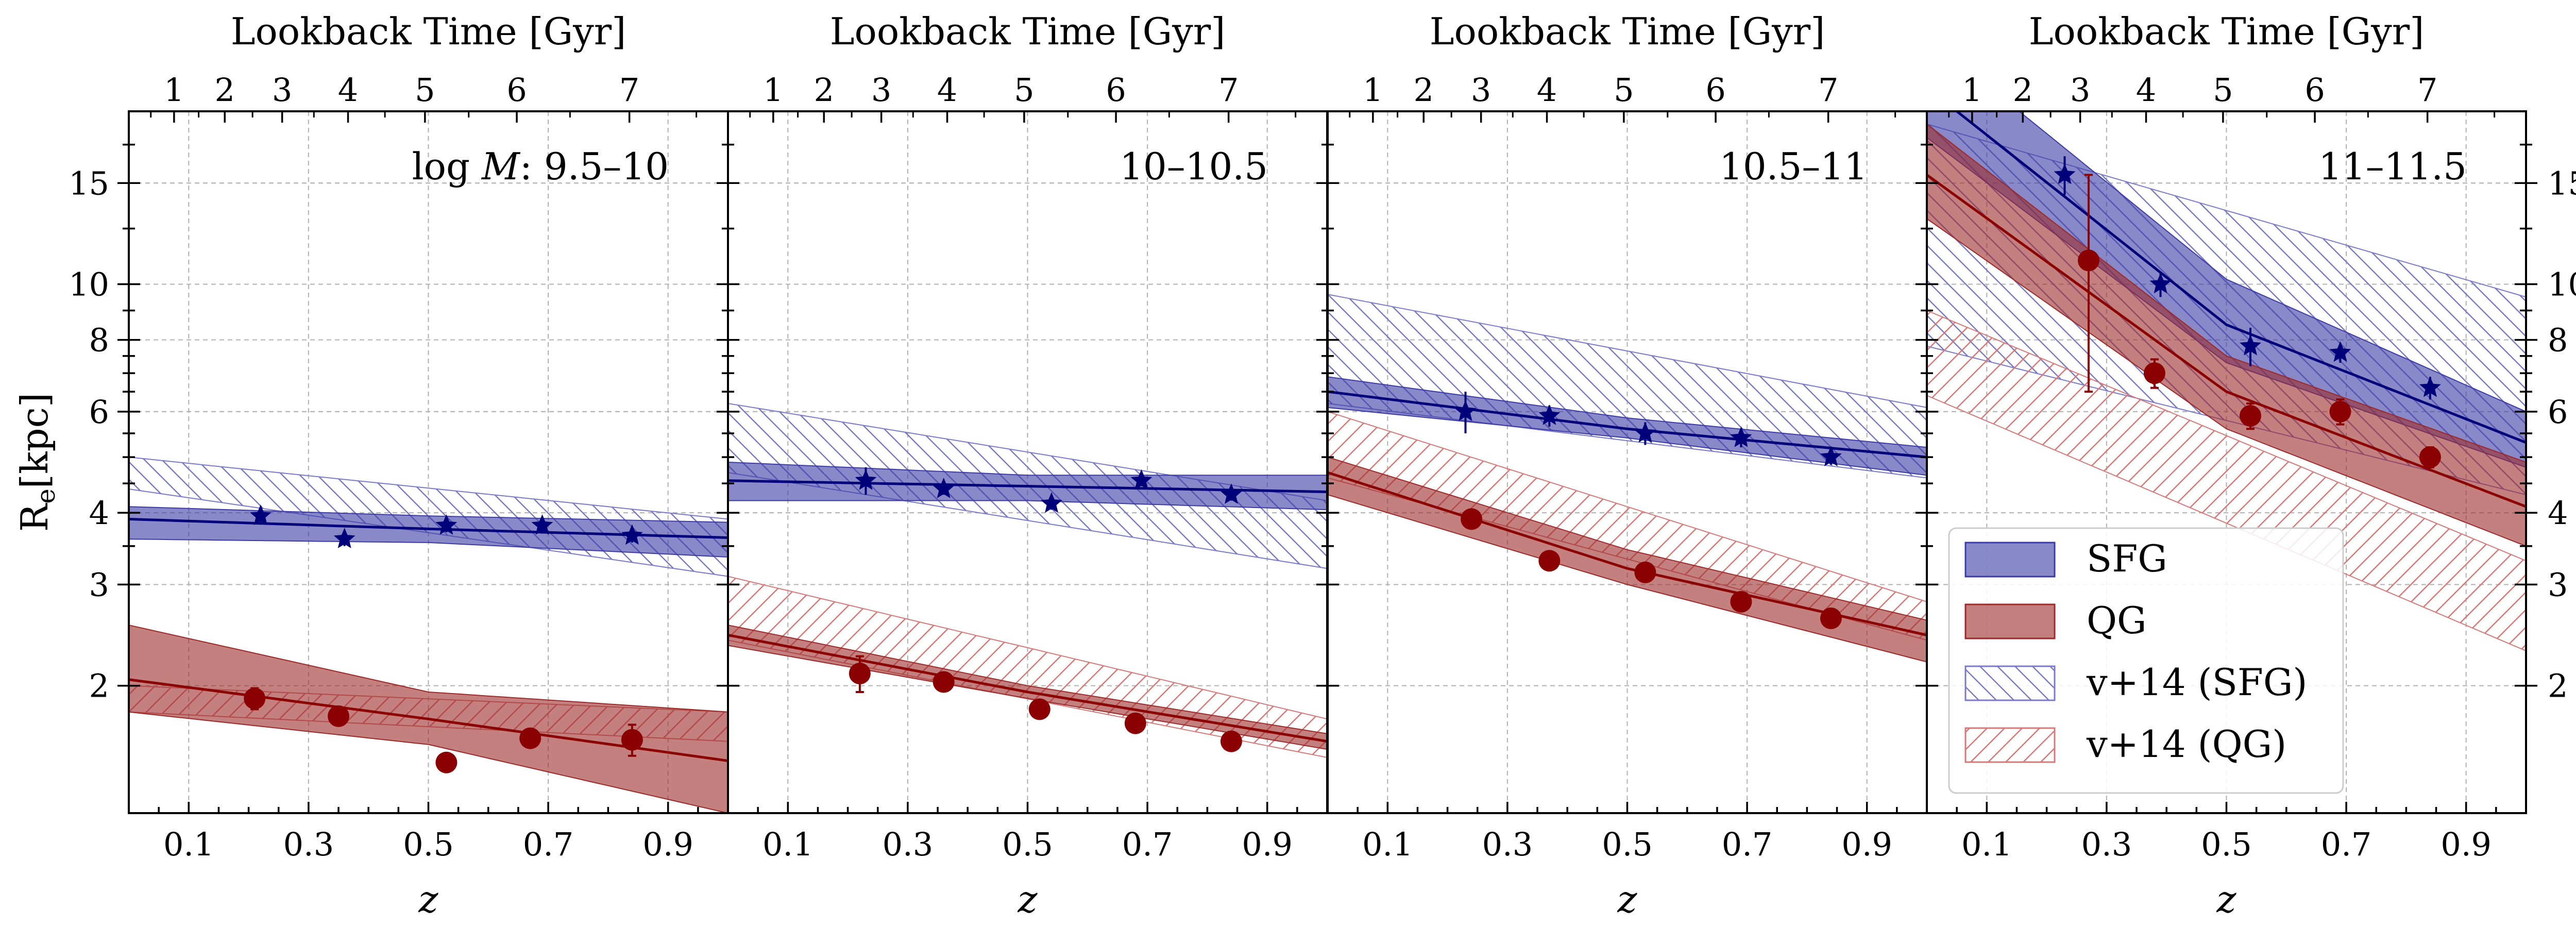 The width and height of the screenshot is (2576, 927). I want to click on y-tick-label: 10, so click(89, 285).